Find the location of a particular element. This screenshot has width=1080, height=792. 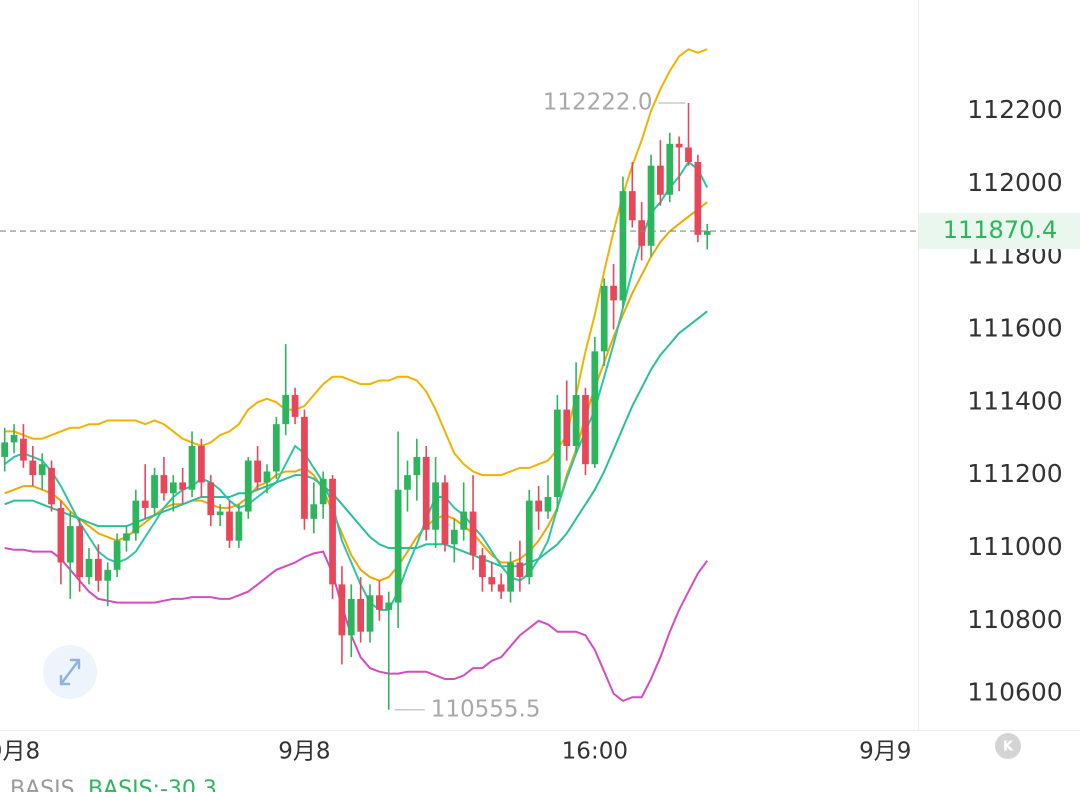

y-tick-label: 112200 is located at coordinates (1014, 109).